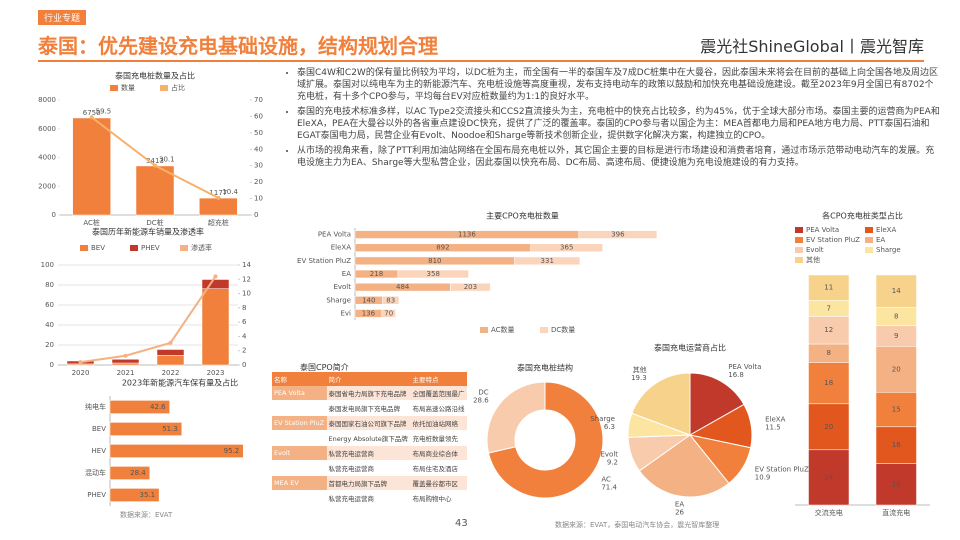  I want to click on table-cell: EA Anywhere, so click(299, 438).